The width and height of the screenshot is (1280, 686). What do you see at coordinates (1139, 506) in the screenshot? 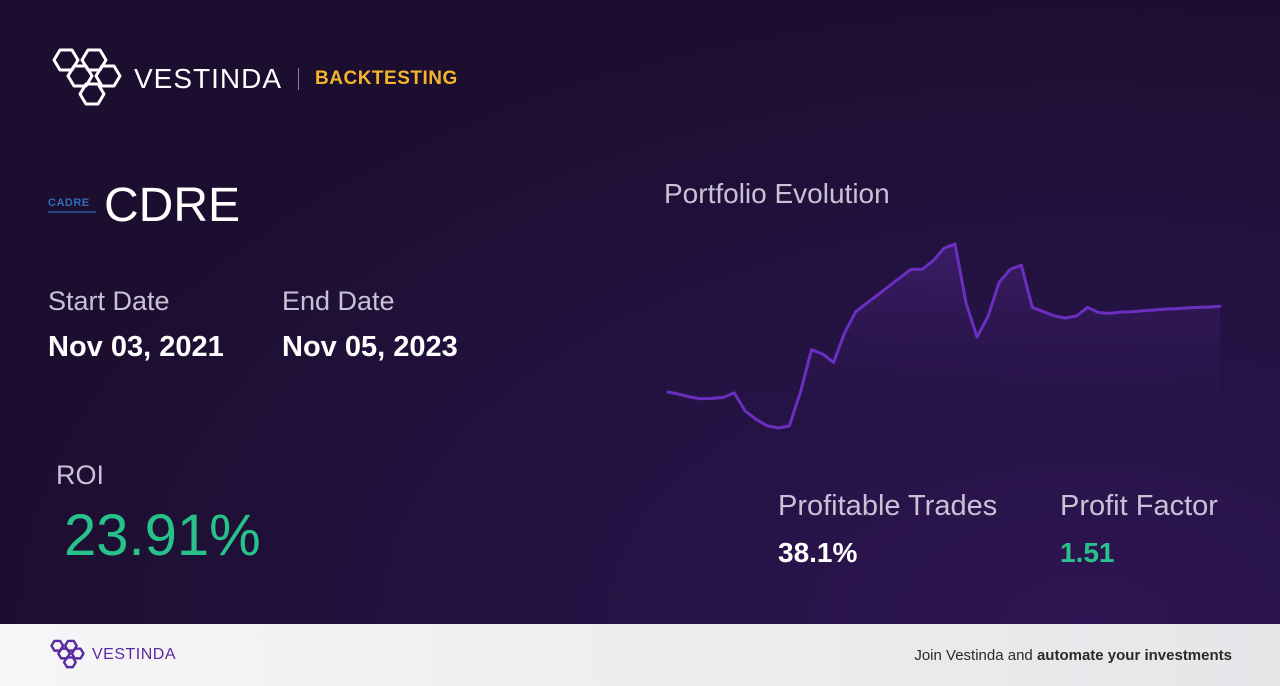
I see `profit-factor-label: Profit Factor` at bounding box center [1139, 506].